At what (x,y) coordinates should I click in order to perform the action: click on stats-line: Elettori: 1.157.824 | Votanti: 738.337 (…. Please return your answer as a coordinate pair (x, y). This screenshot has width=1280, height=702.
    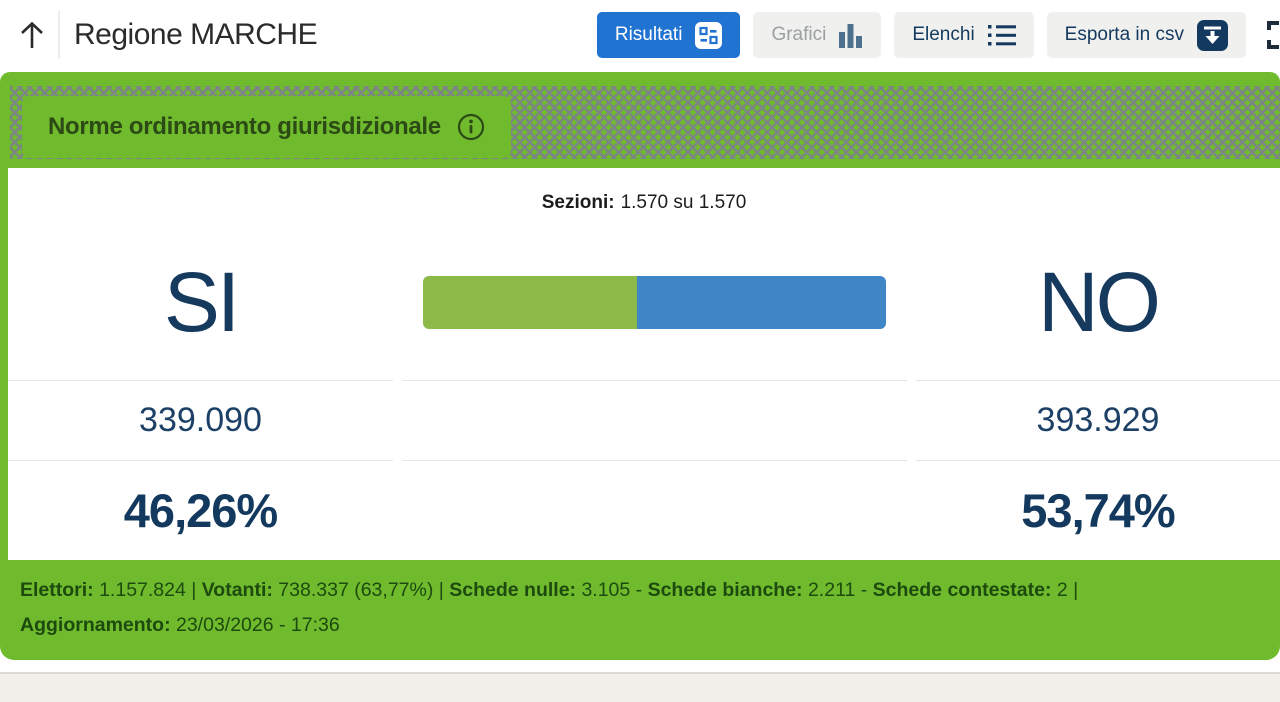
    Looking at the image, I should click on (638, 590).